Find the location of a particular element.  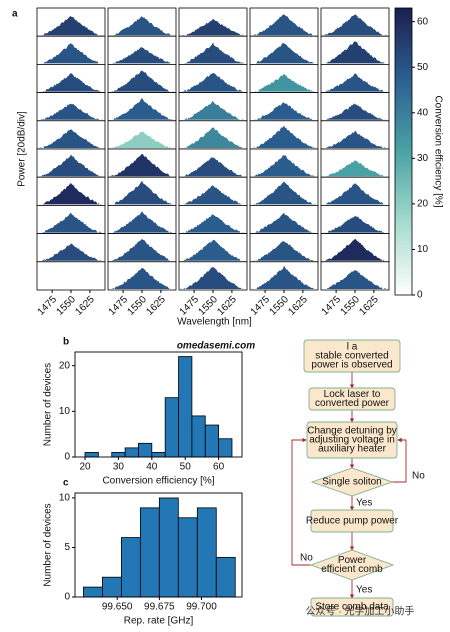

x-axis-label: Conversion efficiency [%] is located at coordinates (158, 481).